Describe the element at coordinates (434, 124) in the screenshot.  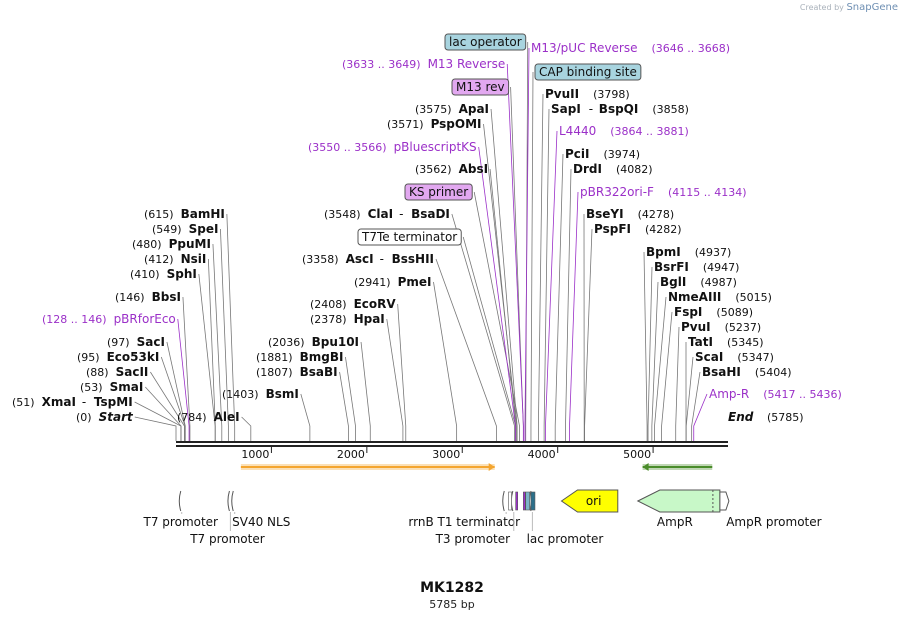
I see `label-pspomi: (3571) PspOMI` at that location.